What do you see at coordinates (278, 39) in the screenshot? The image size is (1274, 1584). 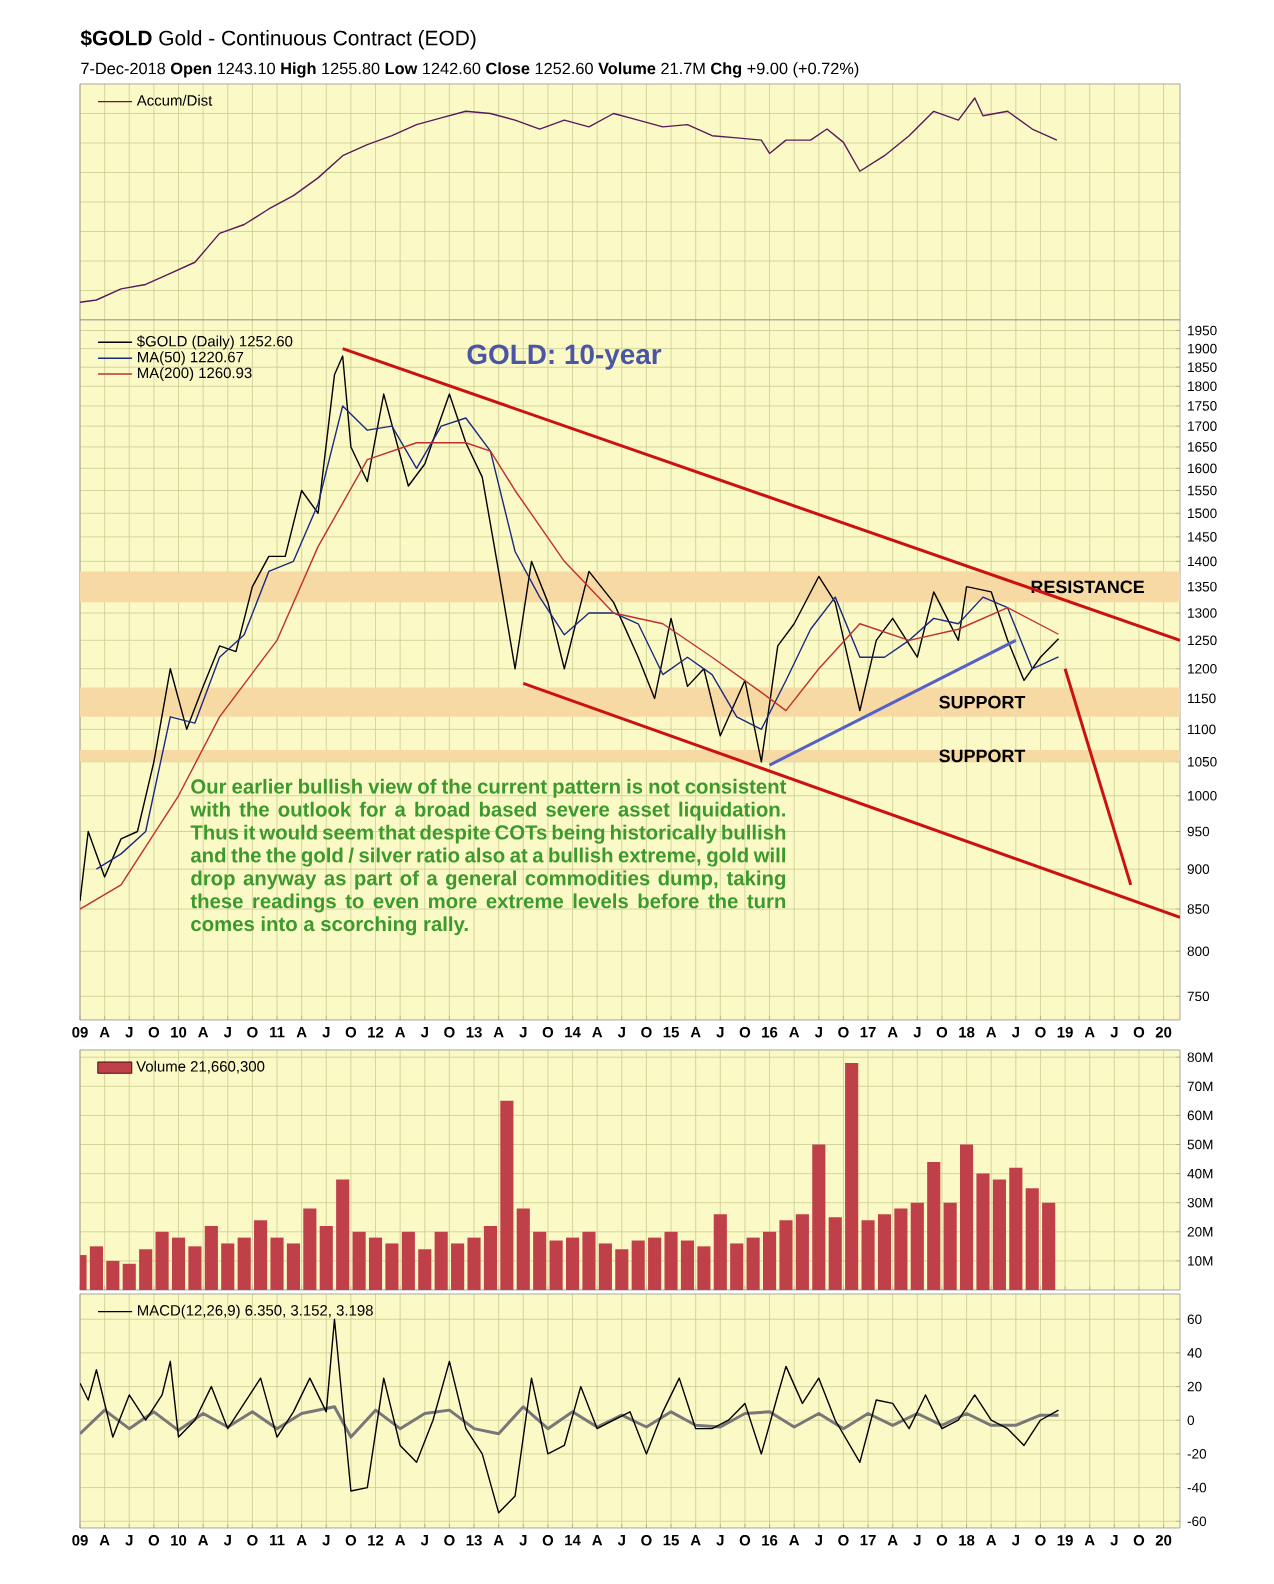 I see `chart-title: $GOLD Gold - Continuous Contract (EOD)` at bounding box center [278, 39].